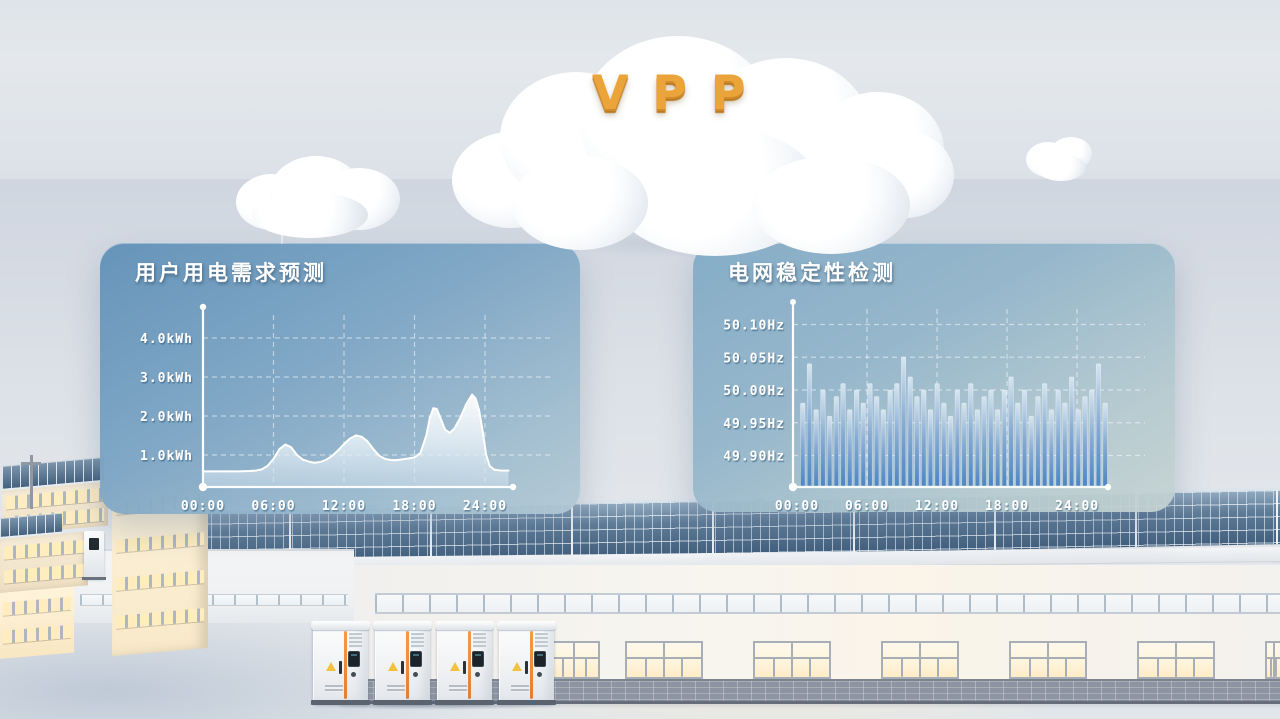 This screenshot has height=719, width=1280. I want to click on svg-text: 50.05Hz, so click(754, 358).